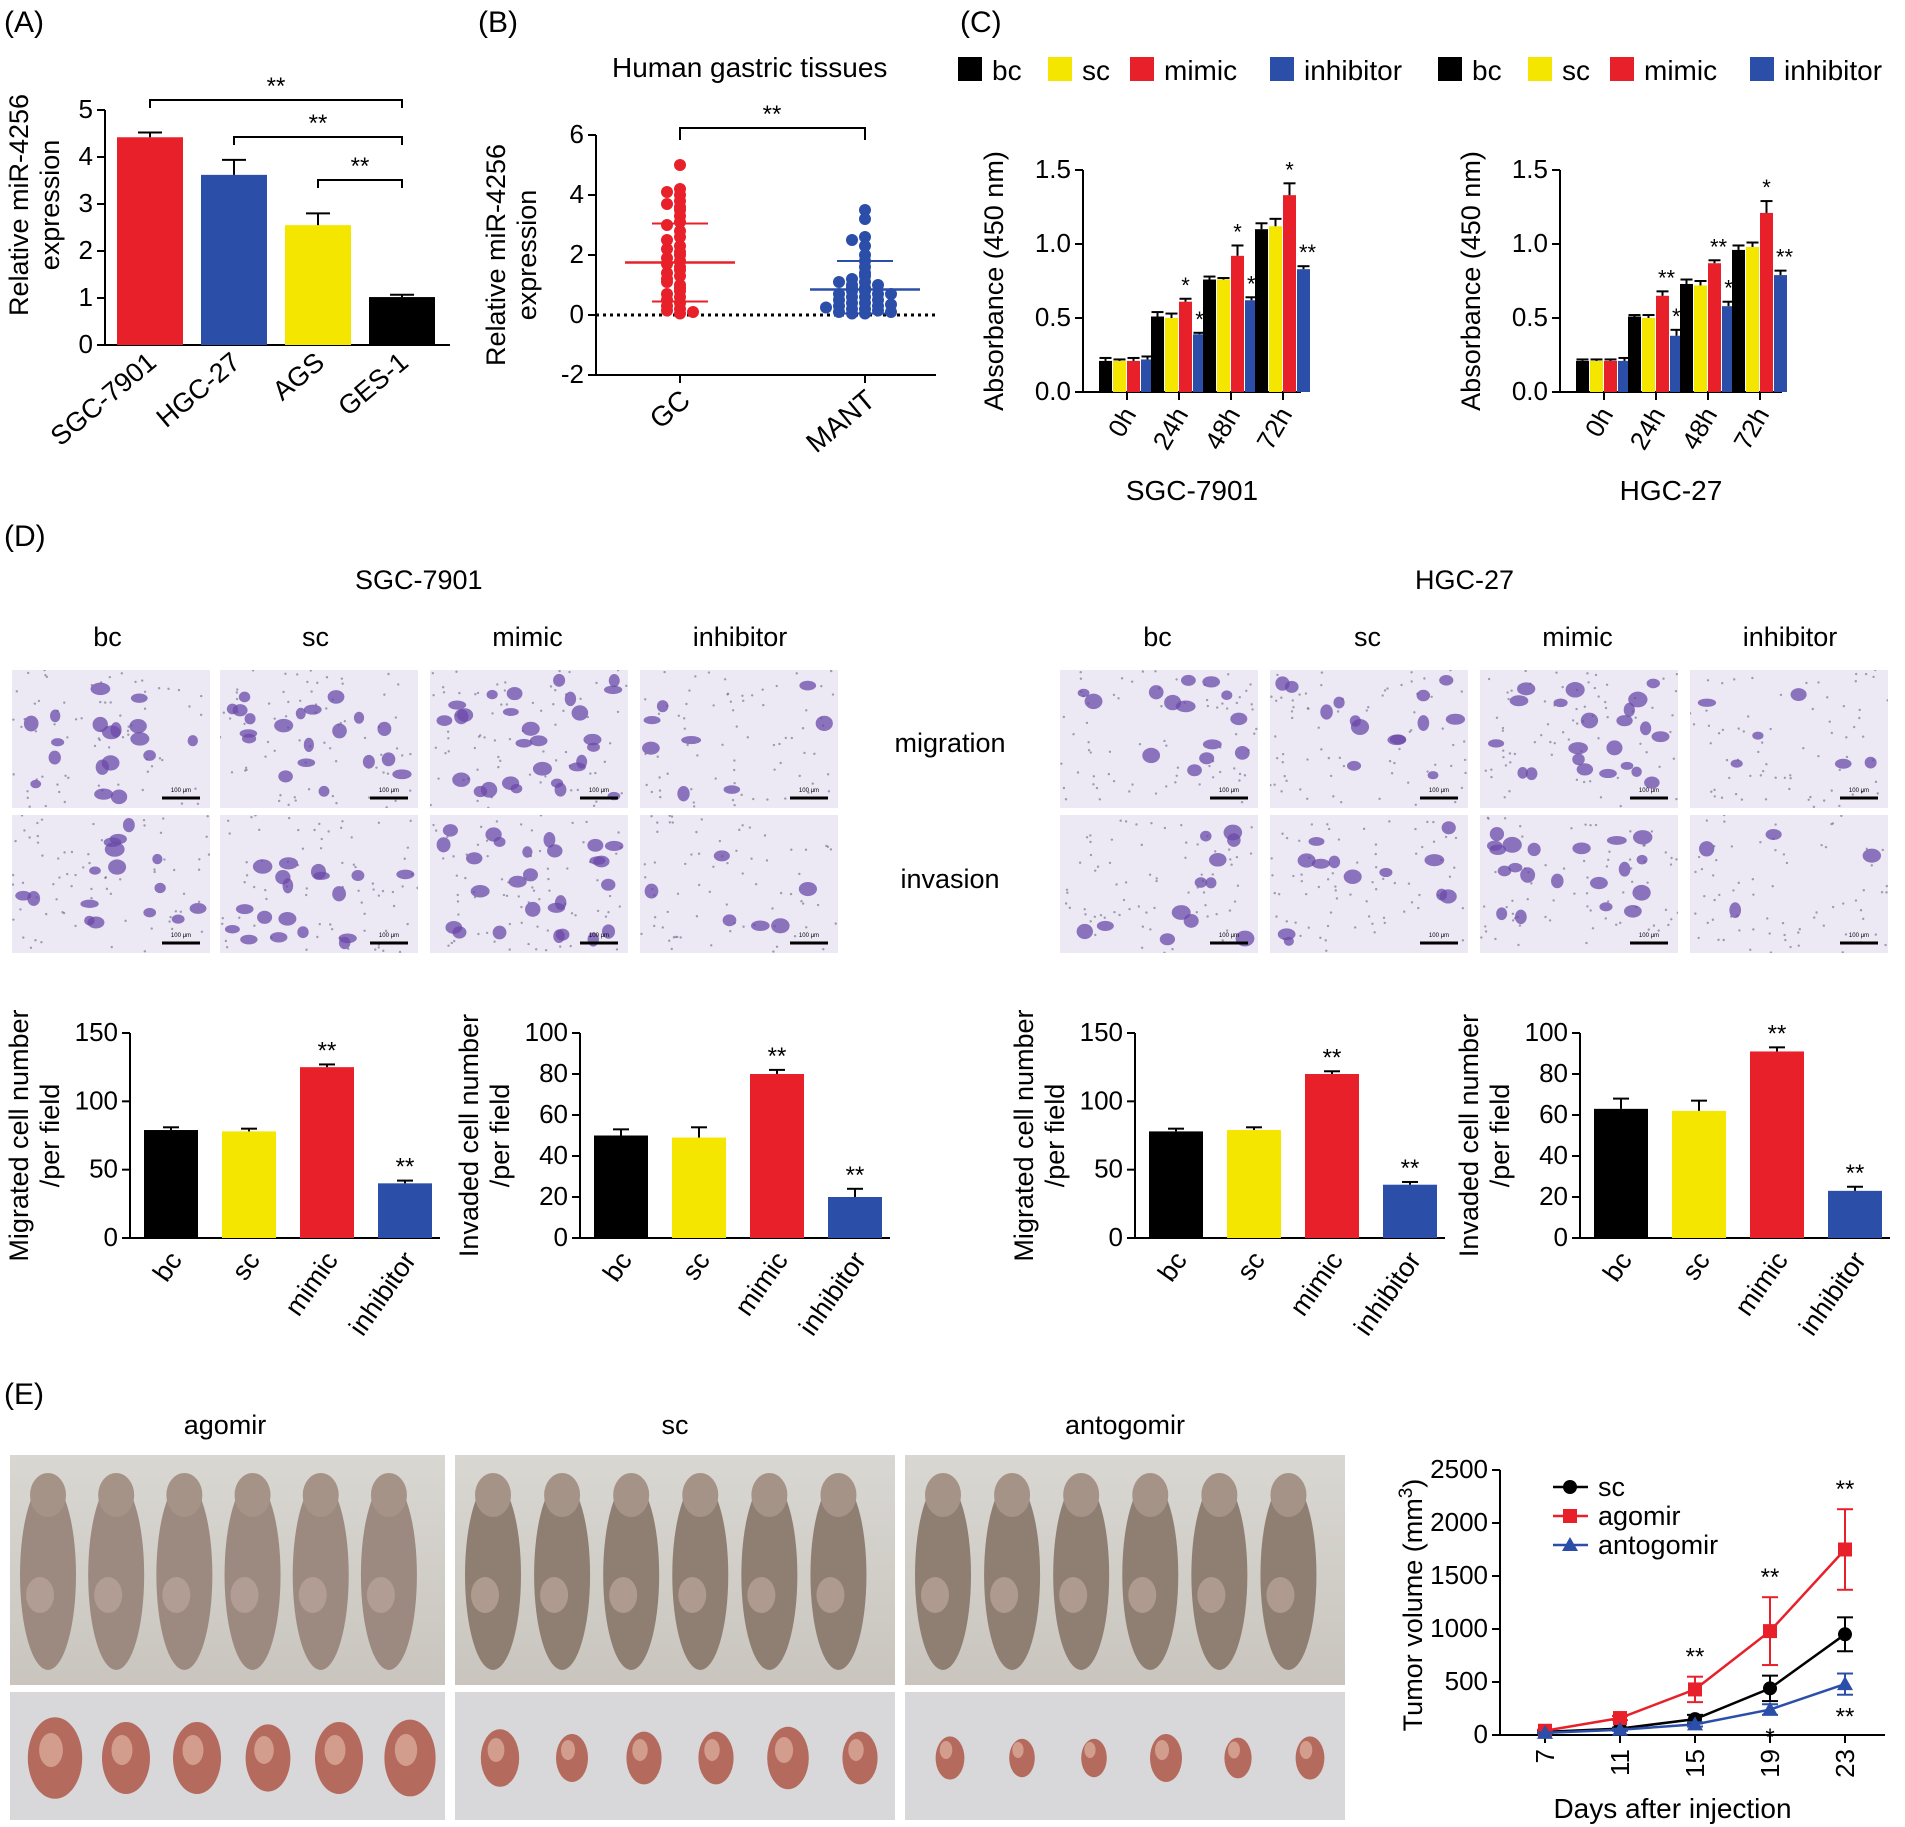  Describe the element at coordinates (496, 255) in the screenshot. I see `y-axis-label: Relative miR-4256` at that location.